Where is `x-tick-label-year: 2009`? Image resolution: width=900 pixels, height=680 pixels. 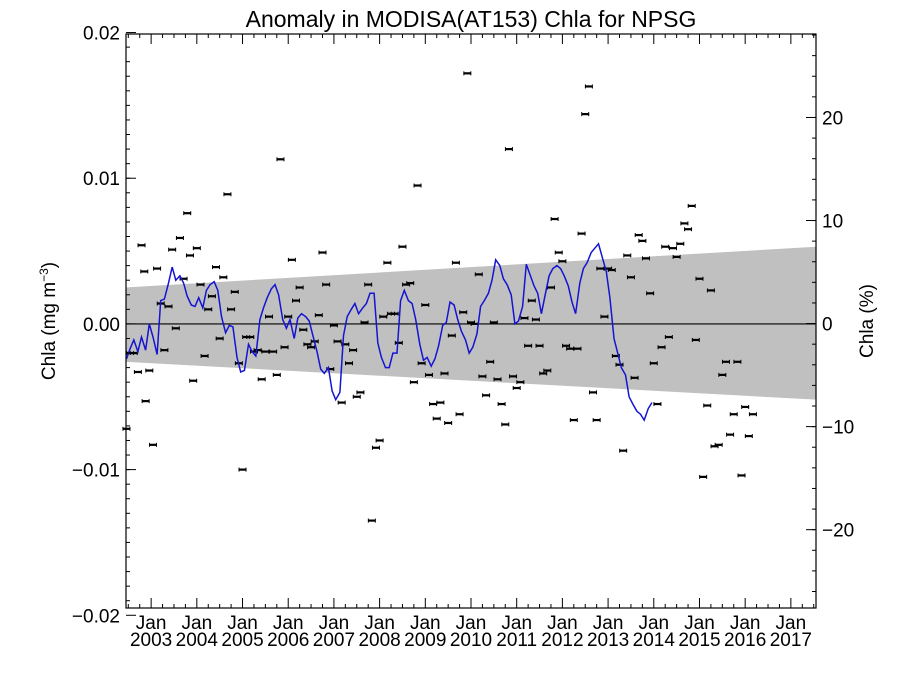 x-tick-label-year: 2009 is located at coordinates (425, 640).